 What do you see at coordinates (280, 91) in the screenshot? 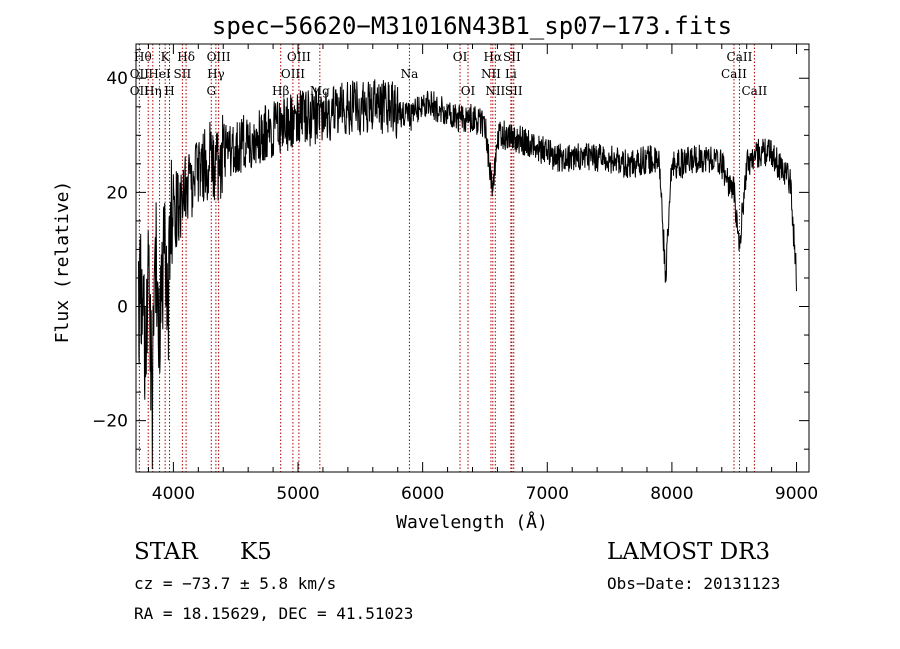
I see `line-label-22: Hβ` at bounding box center [280, 91].